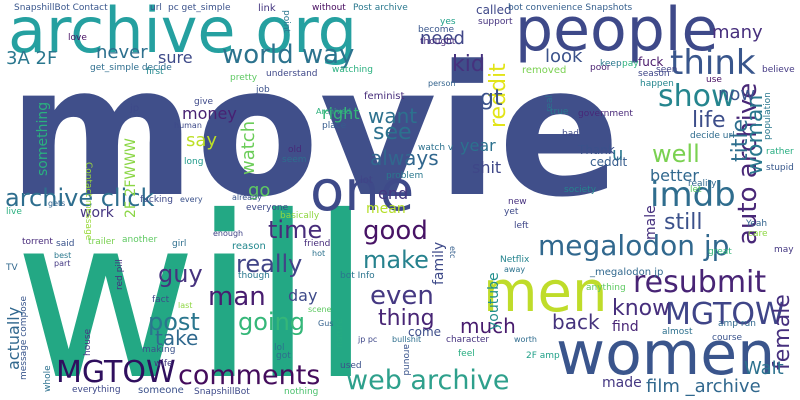 This screenshot has width=800, height=400. I want to click on word: seem, so click(294, 160).